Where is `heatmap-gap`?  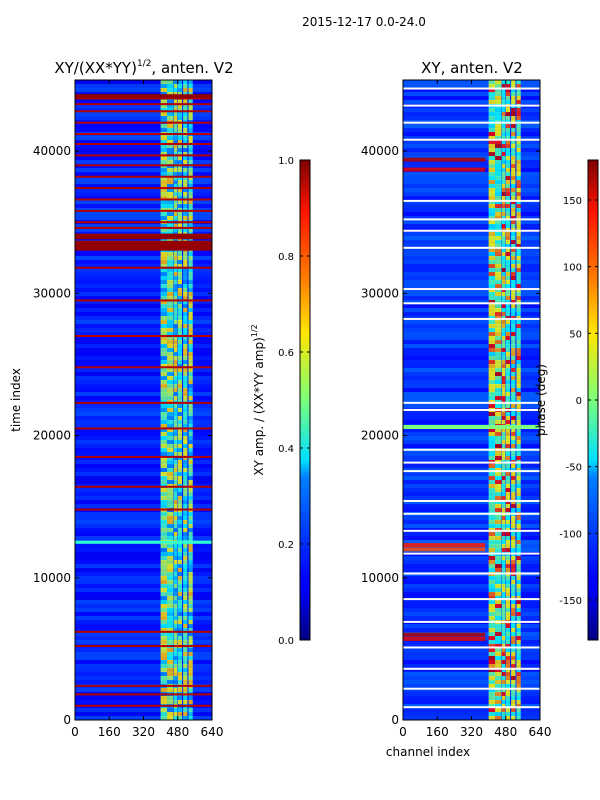 heatmap-gap is located at coordinates (471, 105).